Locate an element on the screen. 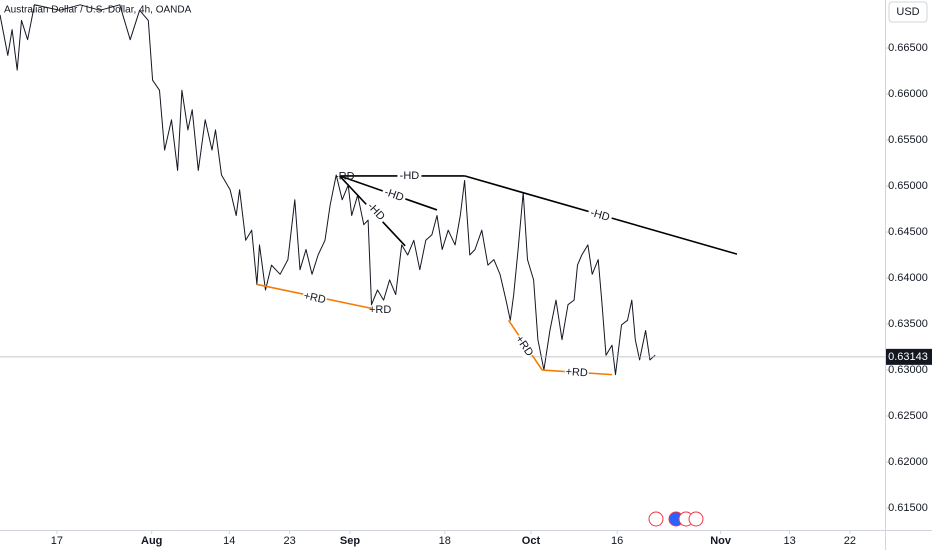 Image resolution: width=932 pixels, height=550 pixels. currency: USD is located at coordinates (907, 12).